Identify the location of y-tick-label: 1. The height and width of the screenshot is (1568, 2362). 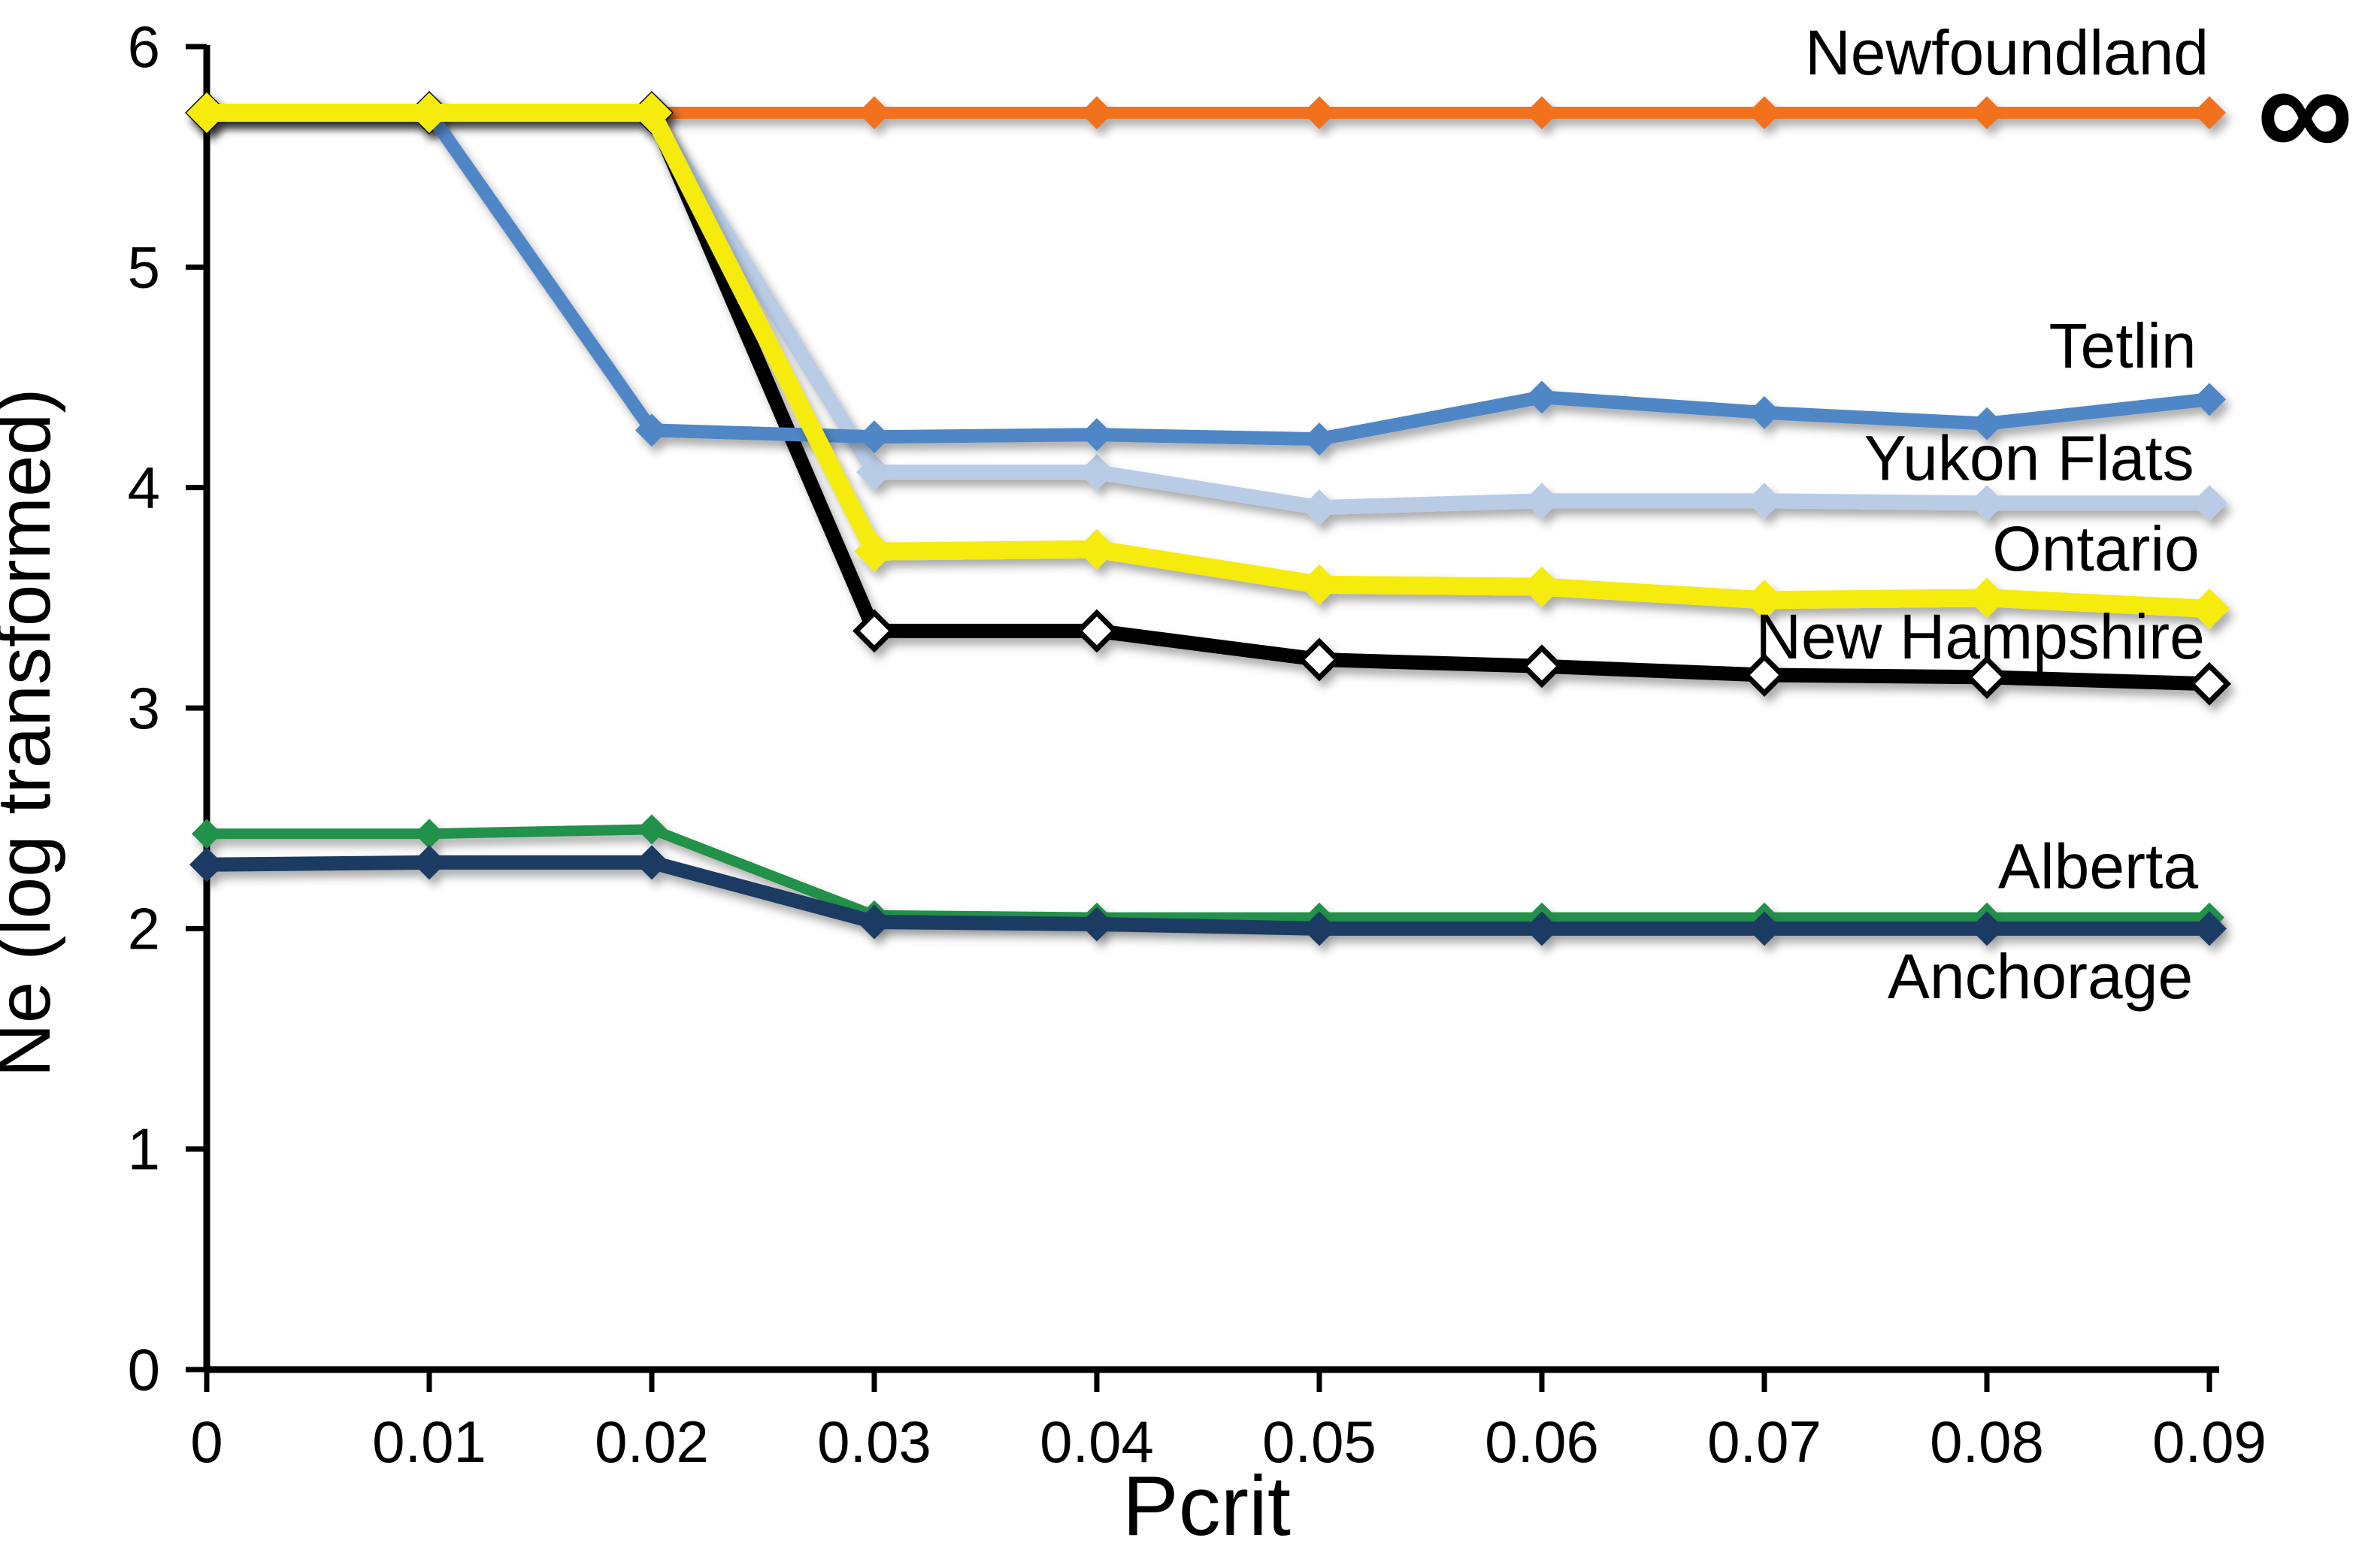
(144, 1149).